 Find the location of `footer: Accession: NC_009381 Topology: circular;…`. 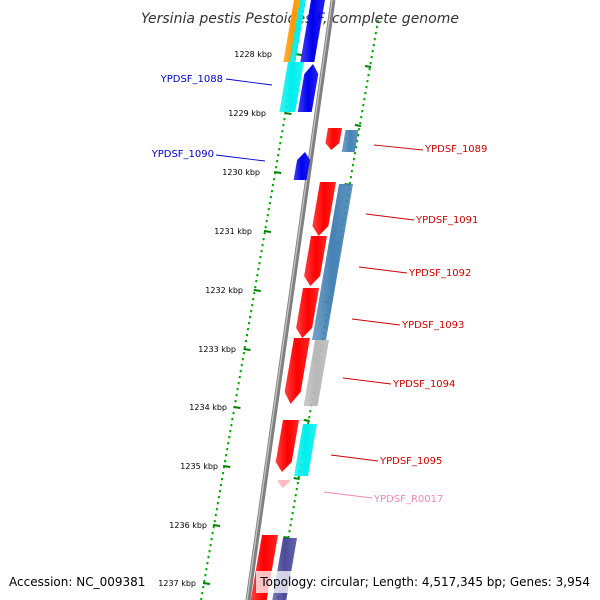

footer: Accession: NC_009381 Topology: circular;… is located at coordinates (300, 582).